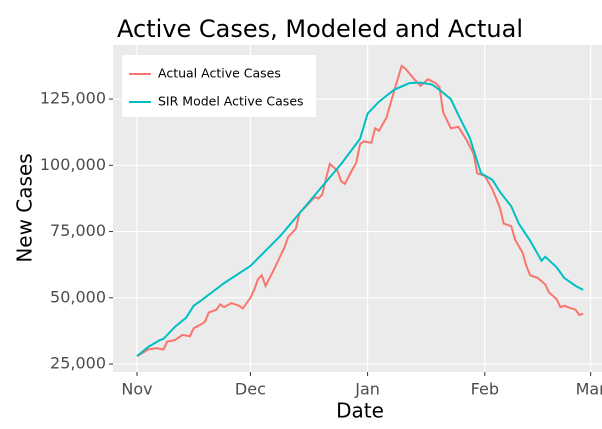 This screenshot has width=602, height=429. I want to click on y-tick-label: 25,000, so click(78, 363).